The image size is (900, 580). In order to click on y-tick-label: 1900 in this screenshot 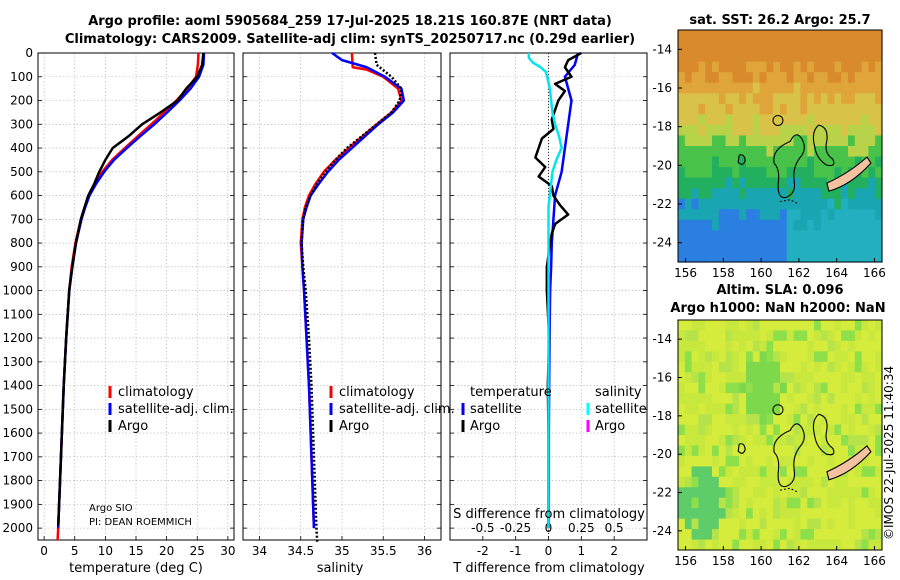, I will do `click(17, 504)`.